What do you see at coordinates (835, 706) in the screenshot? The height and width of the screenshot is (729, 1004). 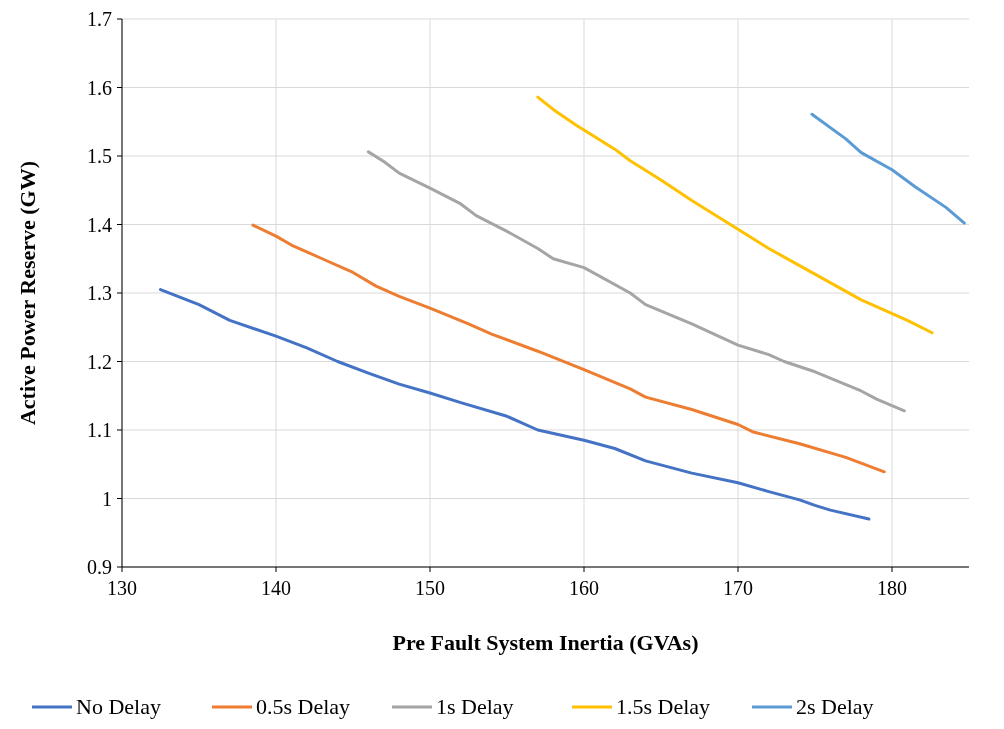 I see `legend-label: 2s Delay` at bounding box center [835, 706].